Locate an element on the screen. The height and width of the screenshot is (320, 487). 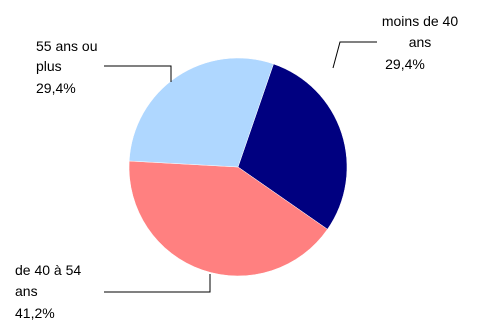
slice-label-3-line-2: plus is located at coordinates (49, 66).